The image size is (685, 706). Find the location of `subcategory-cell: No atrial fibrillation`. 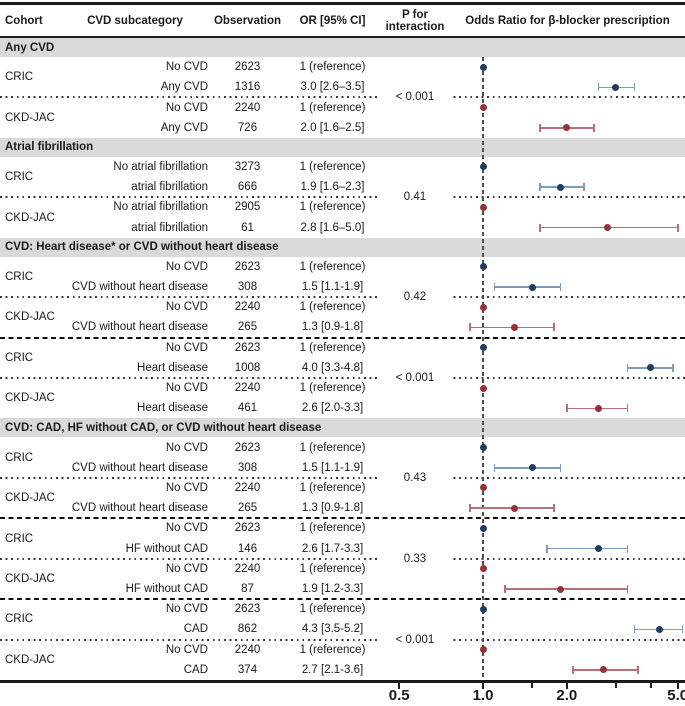

subcategory-cell: No atrial fibrillation is located at coordinates (160, 166).